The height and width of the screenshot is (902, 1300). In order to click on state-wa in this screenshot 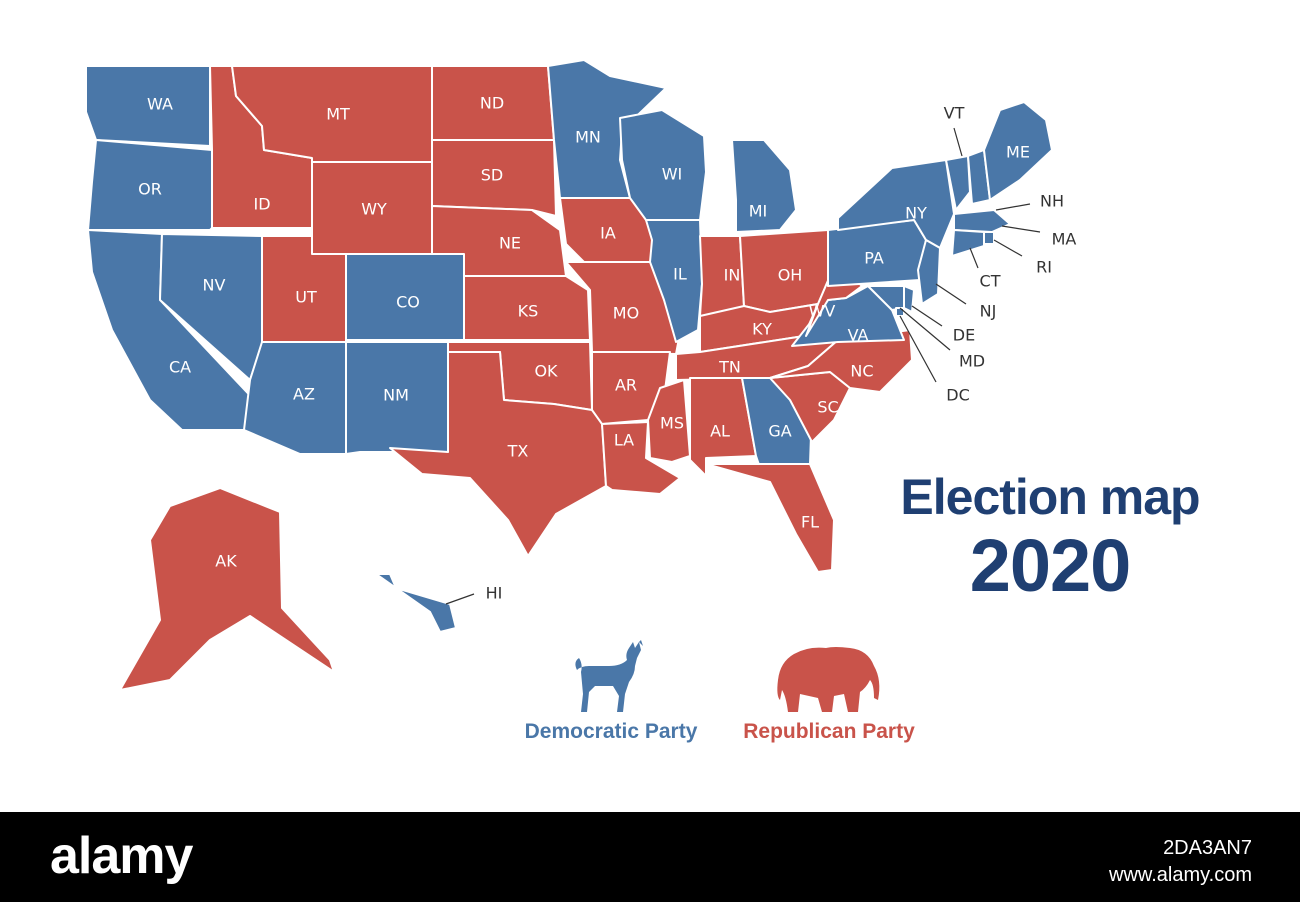, I will do `click(148, 106)`.